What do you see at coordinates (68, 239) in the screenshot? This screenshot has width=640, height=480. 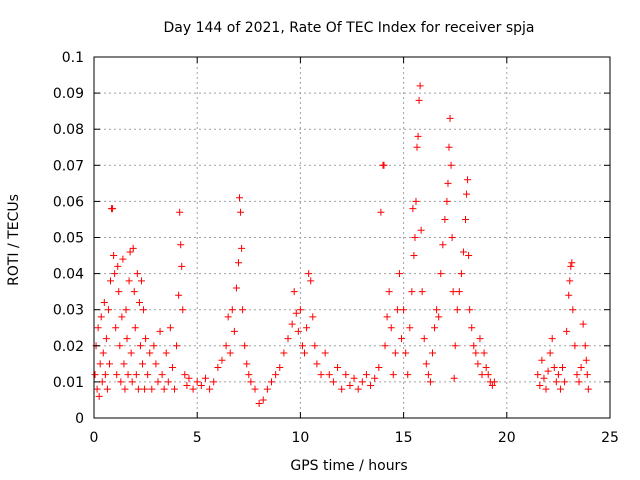 I see `y-tick-label: 0.05` at bounding box center [68, 239].